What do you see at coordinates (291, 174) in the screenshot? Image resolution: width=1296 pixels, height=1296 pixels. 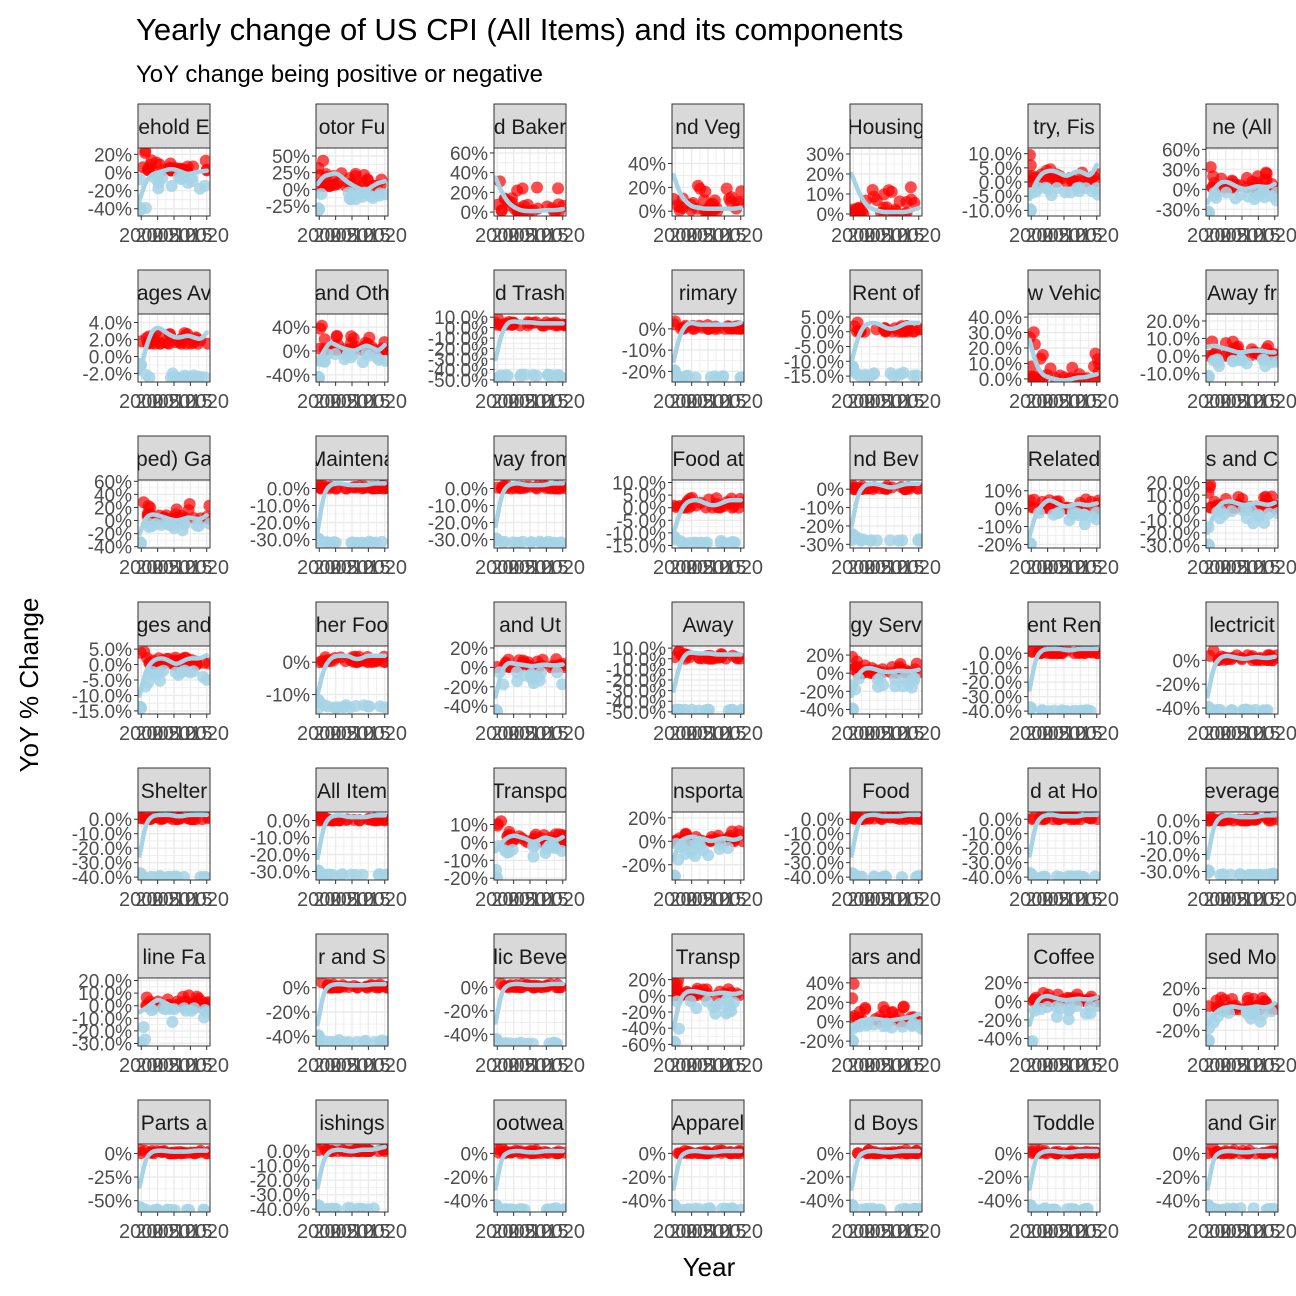 I see `y-tick-label: 25%` at bounding box center [291, 174].